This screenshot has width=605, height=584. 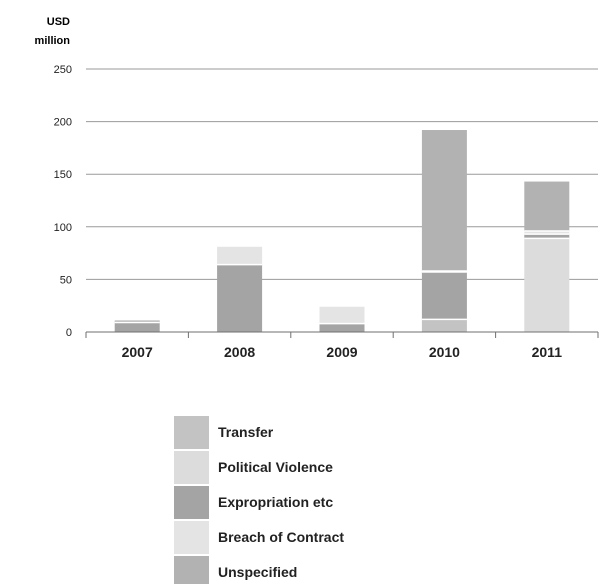 What do you see at coordinates (58, 22) in the screenshot?
I see `y-axis-unit-line-1: USD` at bounding box center [58, 22].